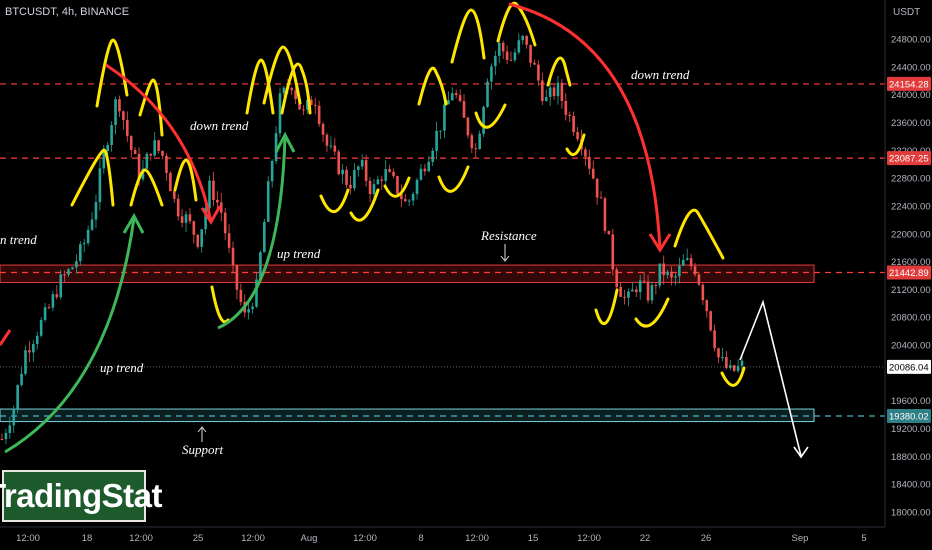  I want to click on arrow-head, so click(133, 223).